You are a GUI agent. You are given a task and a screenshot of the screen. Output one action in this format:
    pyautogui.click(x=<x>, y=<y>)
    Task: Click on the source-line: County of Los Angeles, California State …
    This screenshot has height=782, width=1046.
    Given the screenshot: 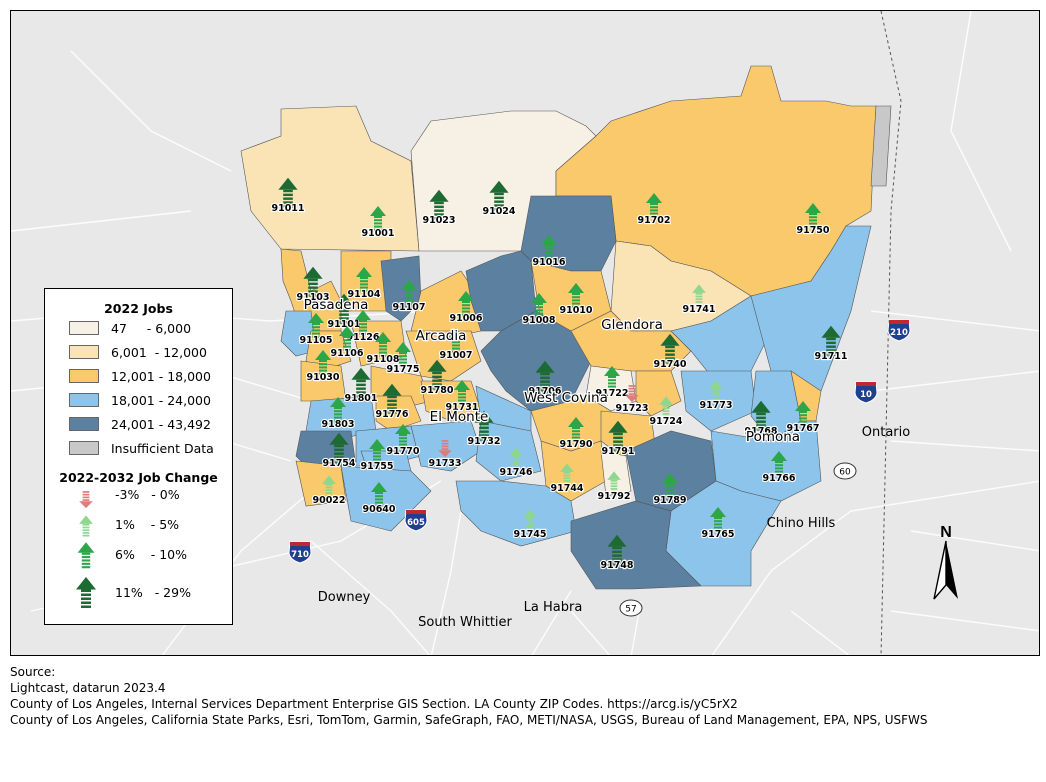 What is the action you would take?
    pyautogui.click(x=469, y=720)
    